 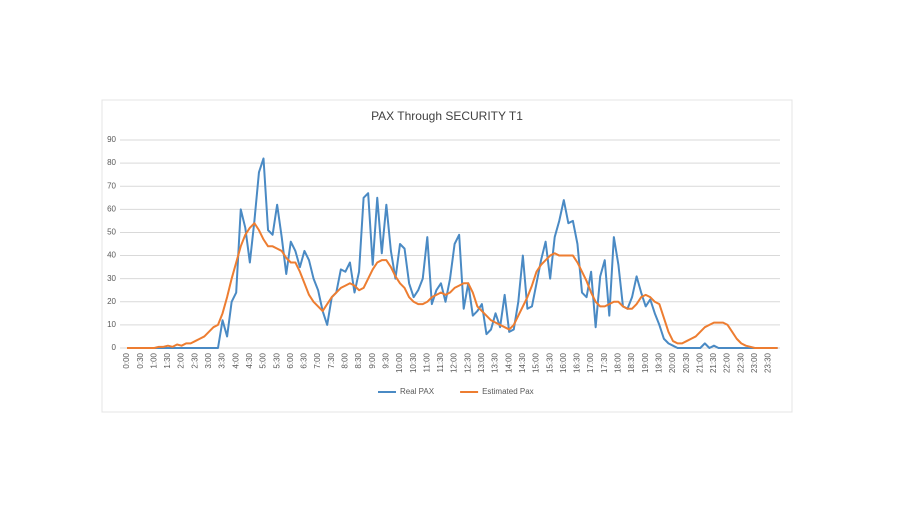 What do you see at coordinates (317, 360) in the screenshot?
I see `x-tick-label: 7:00` at bounding box center [317, 360].